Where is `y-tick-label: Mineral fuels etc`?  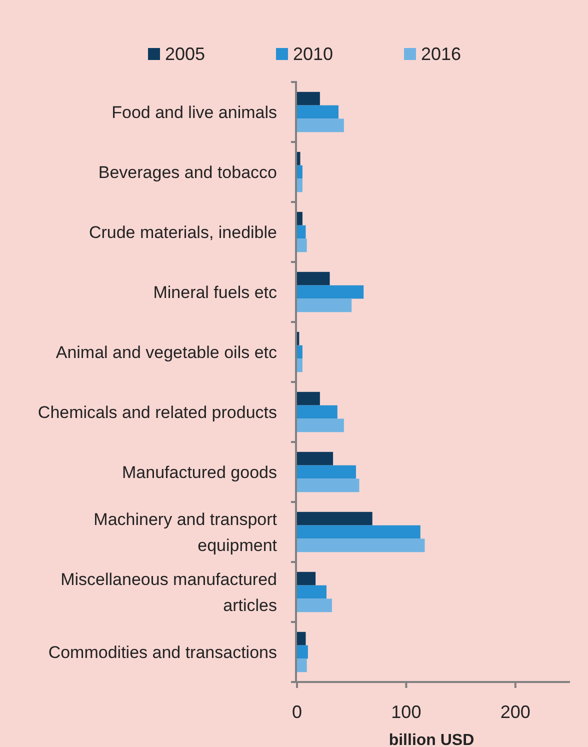
y-tick-label: Mineral fuels etc is located at coordinates (215, 292).